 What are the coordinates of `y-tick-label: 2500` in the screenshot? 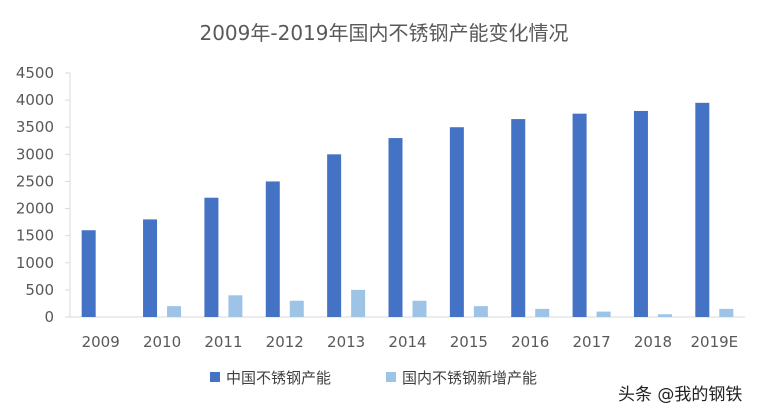 It's located at (35, 181).